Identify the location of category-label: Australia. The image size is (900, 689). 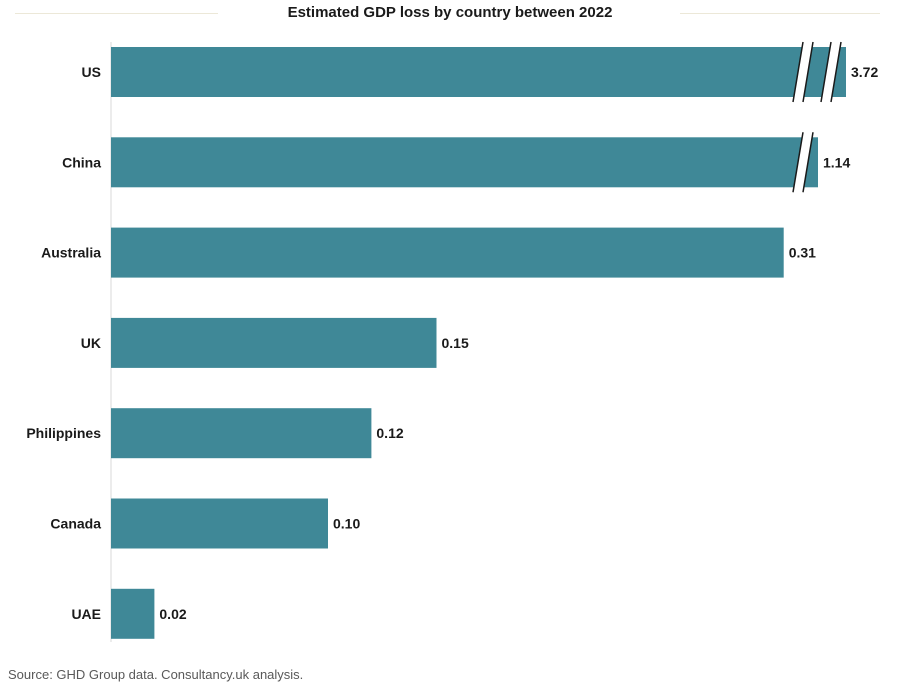
(71, 253).